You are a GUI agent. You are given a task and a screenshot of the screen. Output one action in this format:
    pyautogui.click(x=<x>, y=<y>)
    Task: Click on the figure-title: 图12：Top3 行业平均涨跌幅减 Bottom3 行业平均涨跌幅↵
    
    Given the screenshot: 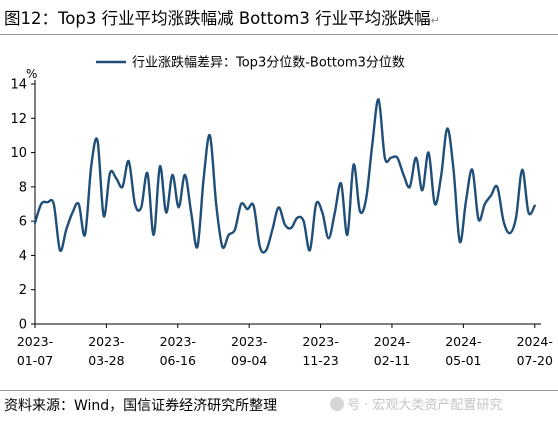 What is the action you would take?
    pyautogui.click(x=279, y=19)
    